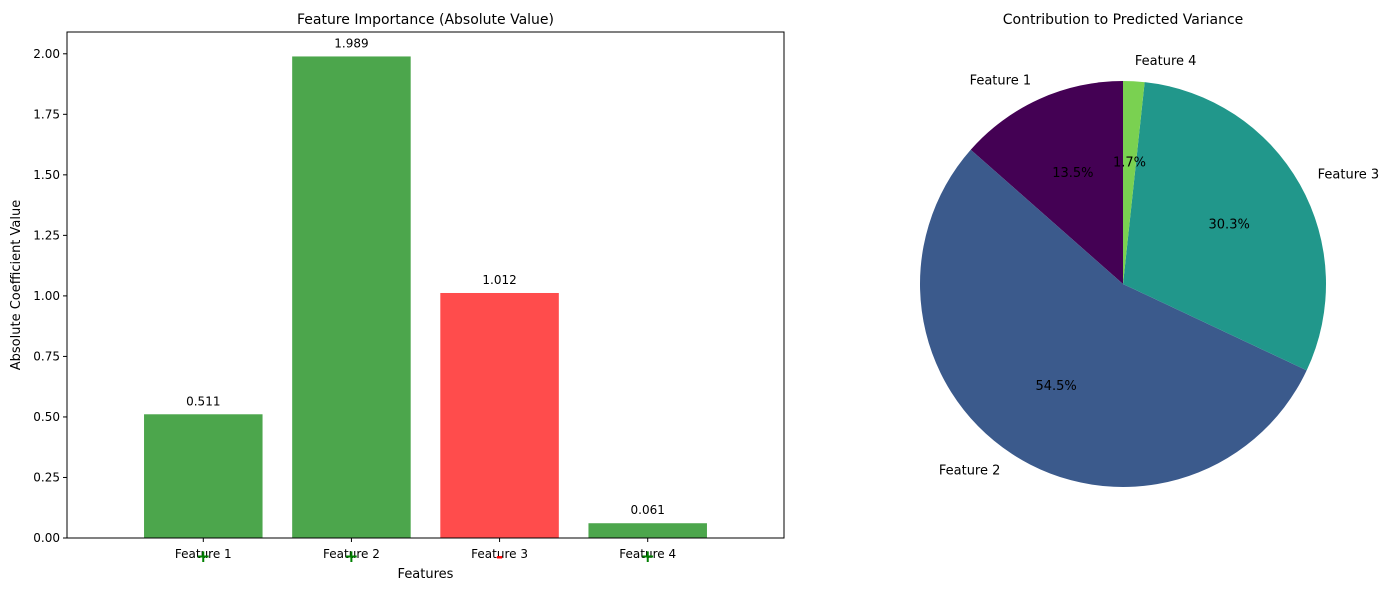  I want to click on y-axis-label: Absolute Coefficient Value, so click(16, 285).